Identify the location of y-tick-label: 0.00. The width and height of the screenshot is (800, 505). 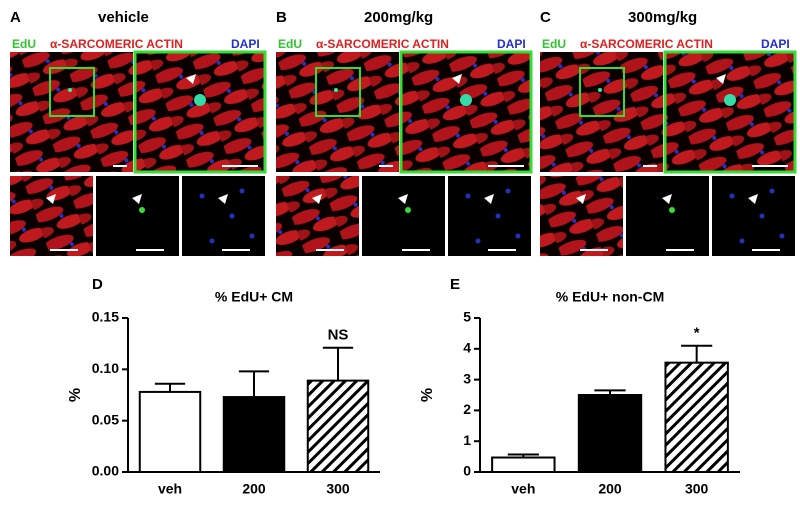
(105, 471).